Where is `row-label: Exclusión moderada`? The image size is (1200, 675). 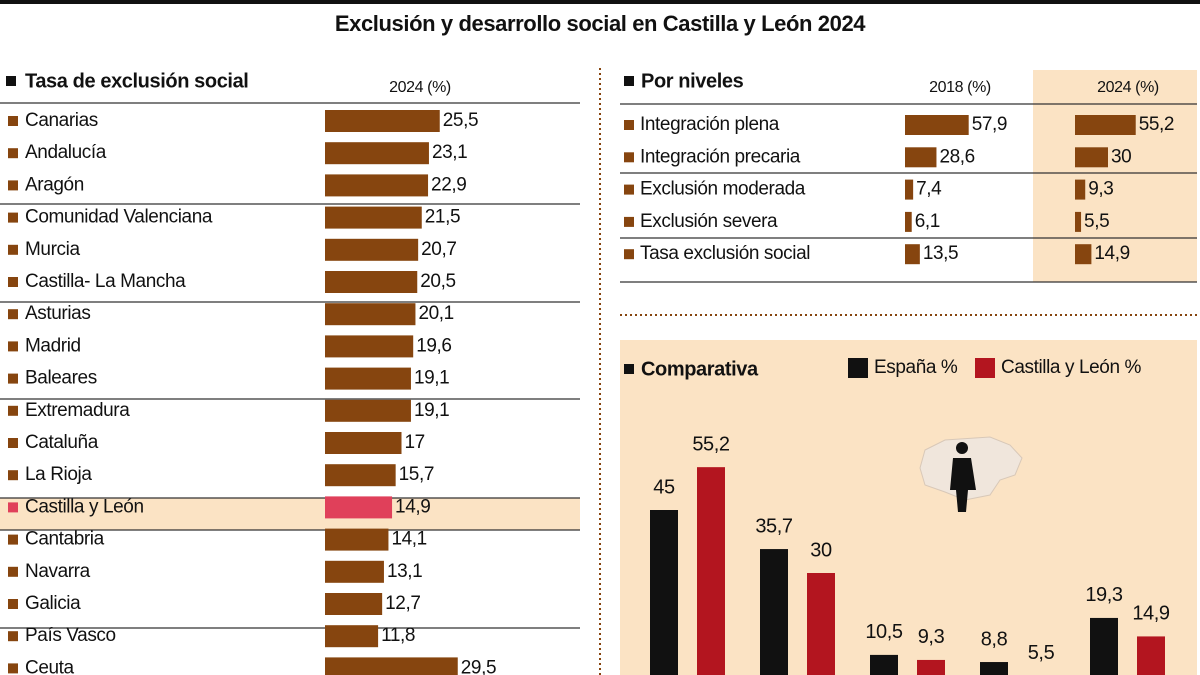
row-label: Exclusión moderada is located at coordinates (723, 189).